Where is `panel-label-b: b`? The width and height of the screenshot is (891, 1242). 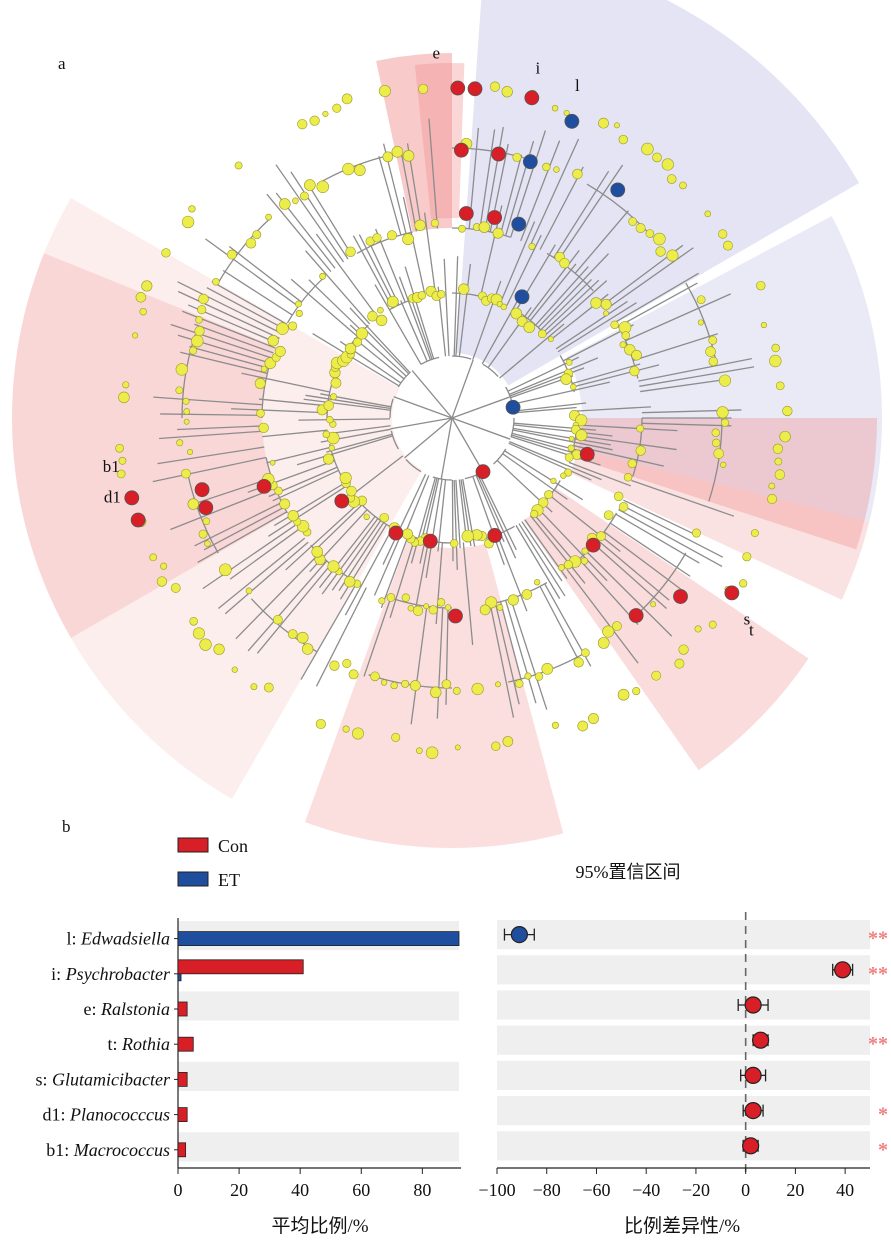 panel-label-b: b is located at coordinates (66, 826).